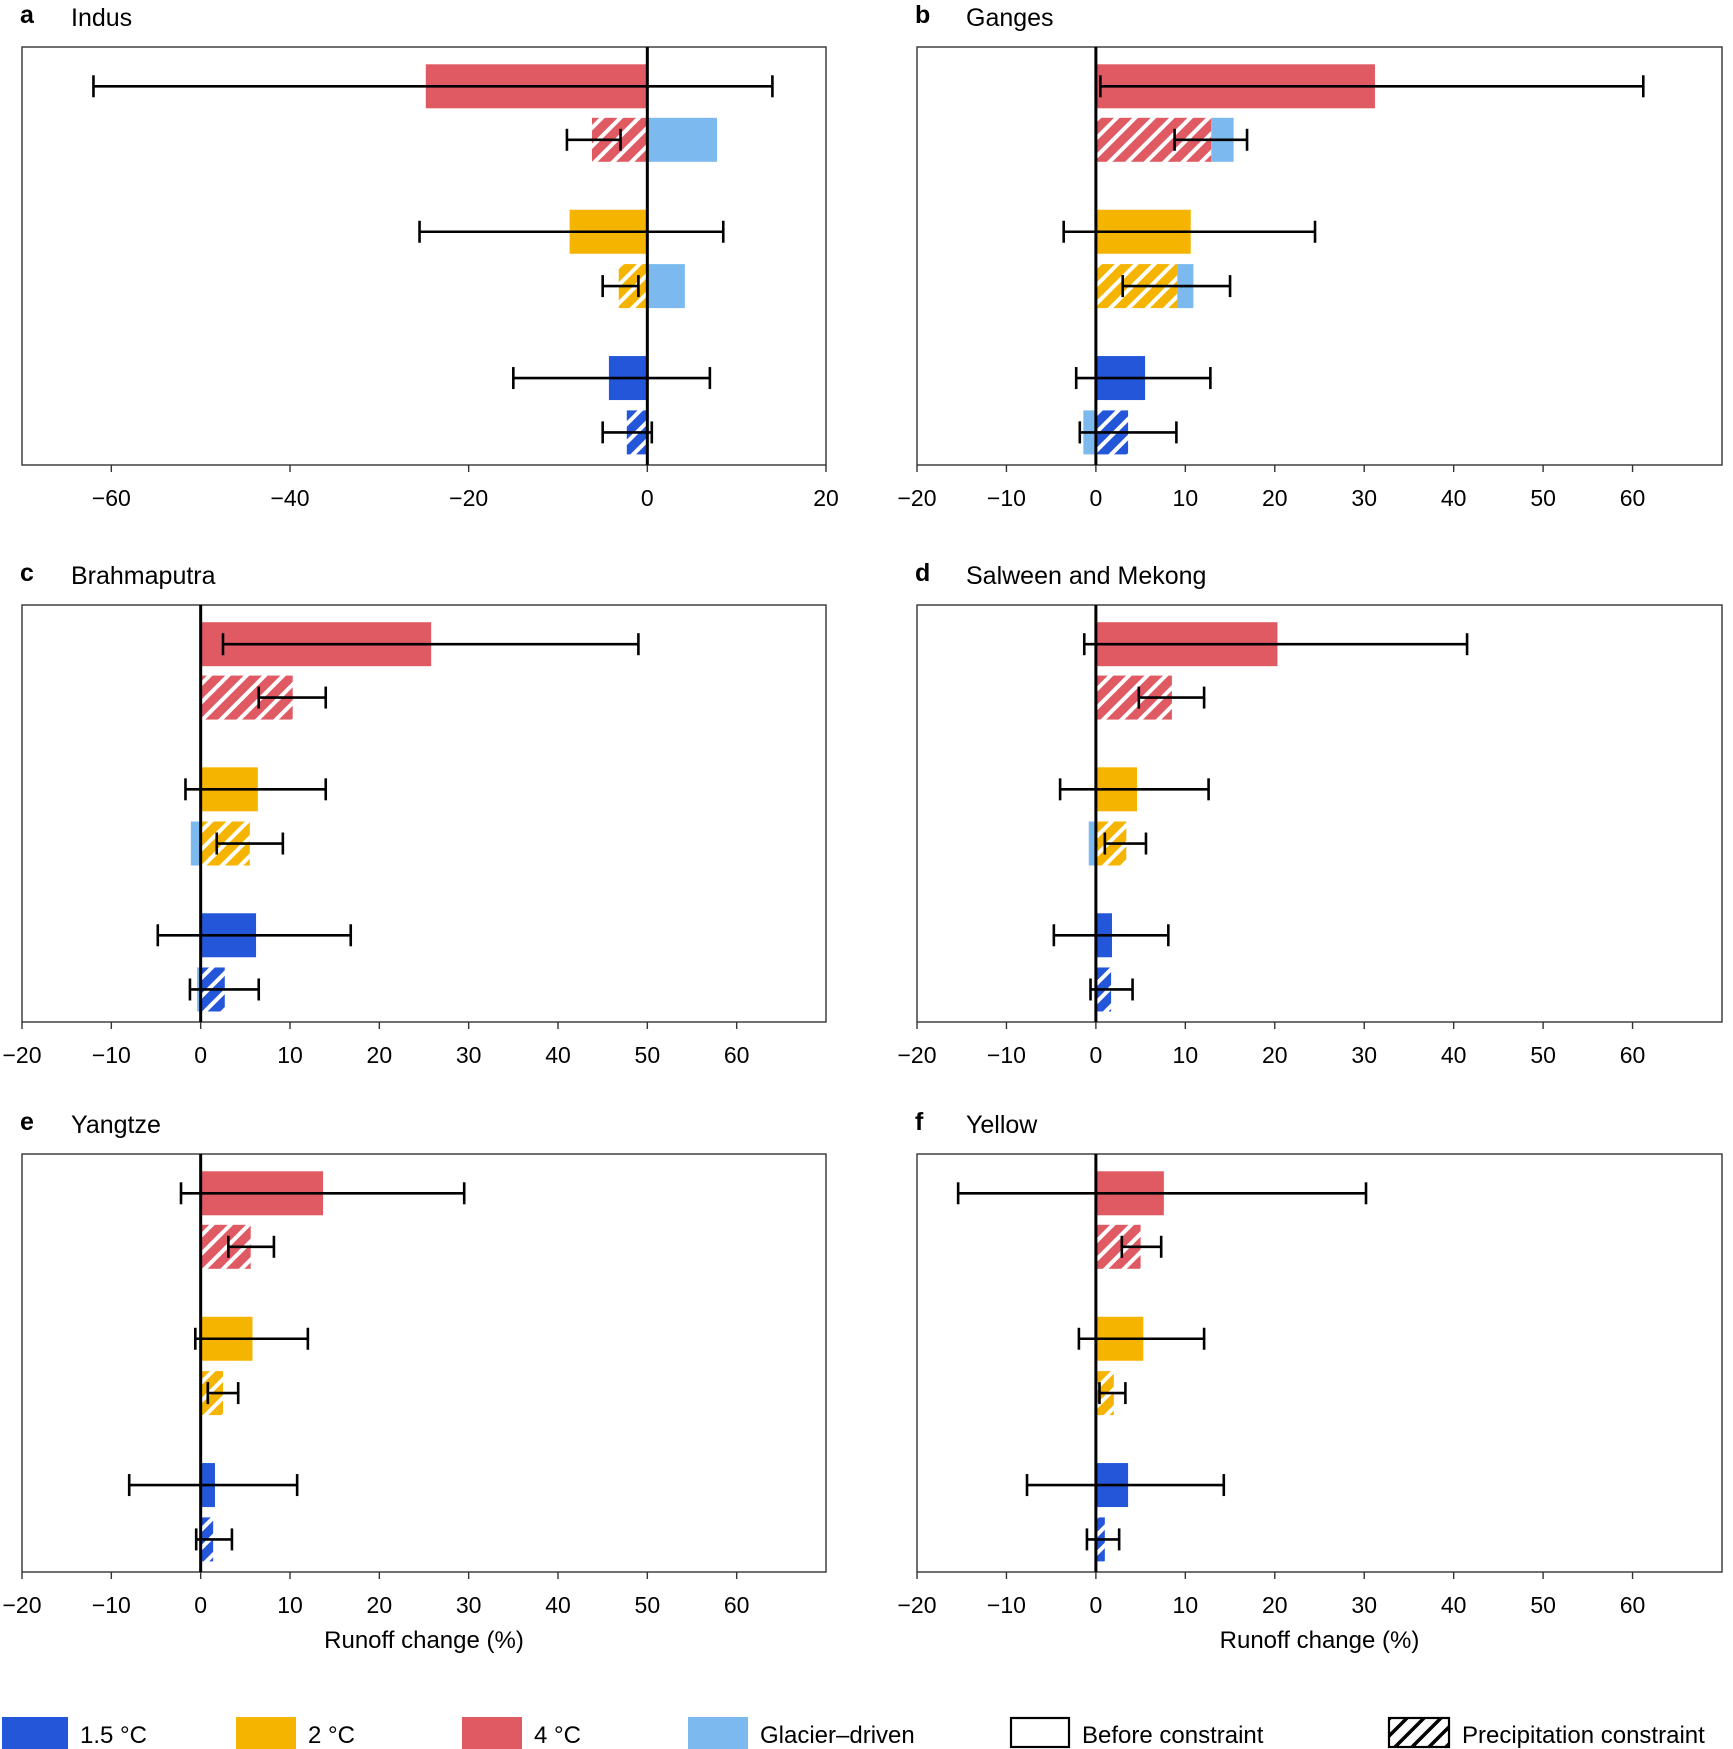  What do you see at coordinates (922, 15) in the screenshot?
I see `panel-label: b` at bounding box center [922, 15].